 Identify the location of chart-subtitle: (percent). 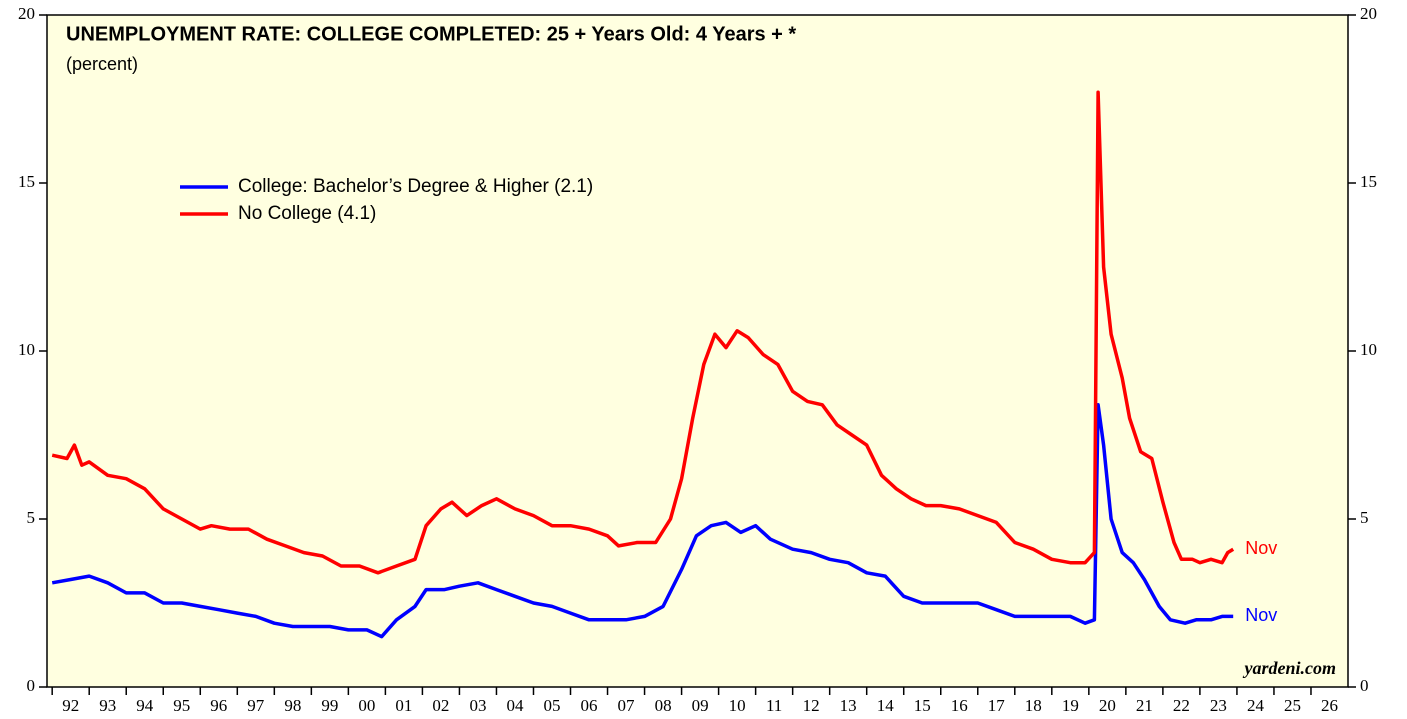
(102, 64).